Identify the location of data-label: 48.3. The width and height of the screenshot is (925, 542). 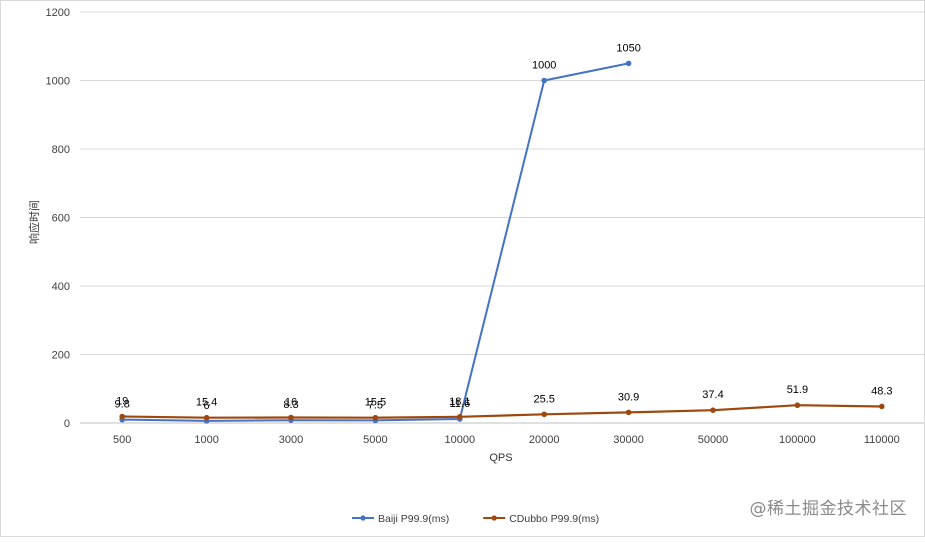
(881, 391).